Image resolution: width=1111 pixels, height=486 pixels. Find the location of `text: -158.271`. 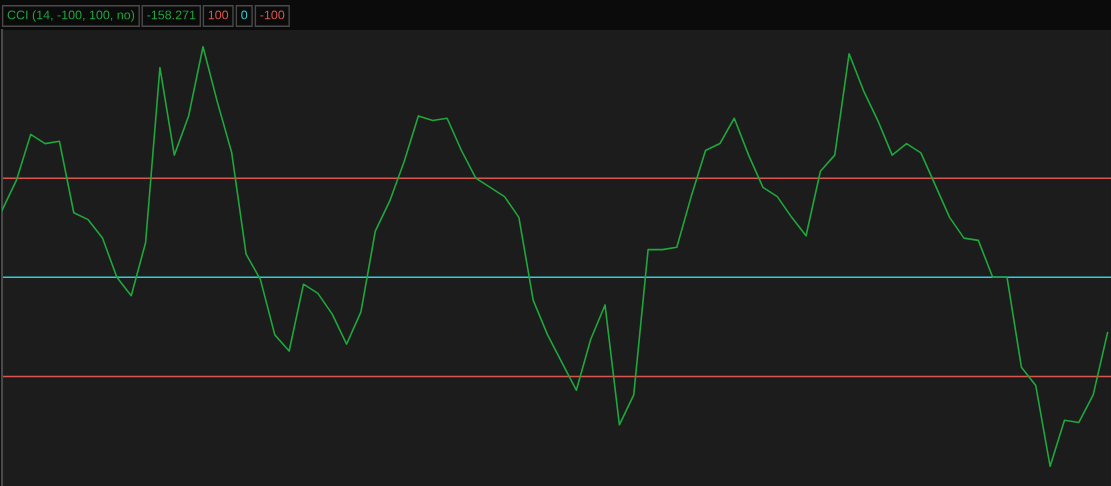

text: -158.271 is located at coordinates (171, 15).